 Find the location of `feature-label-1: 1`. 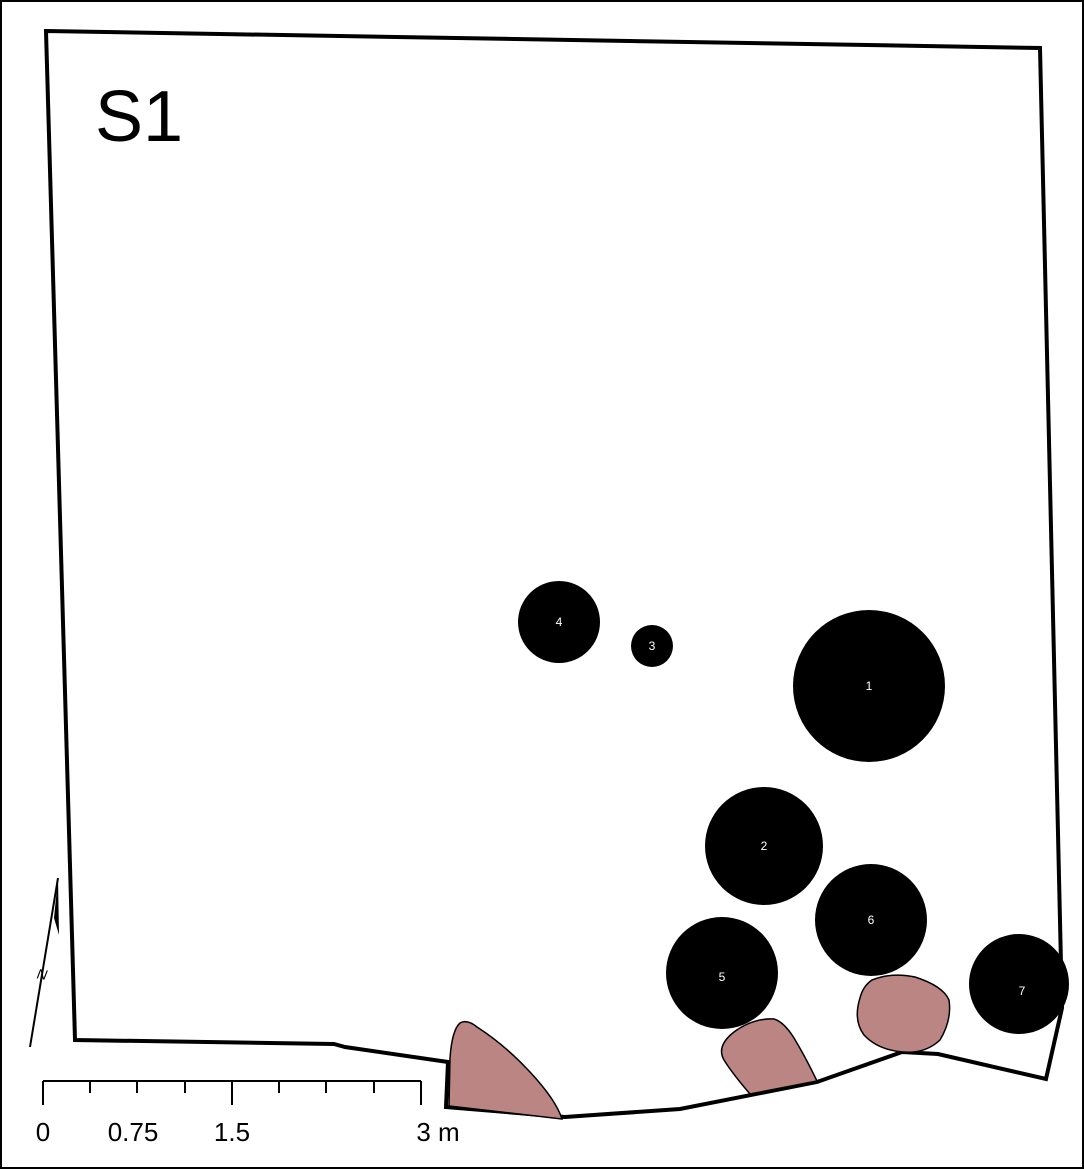

feature-label-1: 1 is located at coordinates (869, 686).